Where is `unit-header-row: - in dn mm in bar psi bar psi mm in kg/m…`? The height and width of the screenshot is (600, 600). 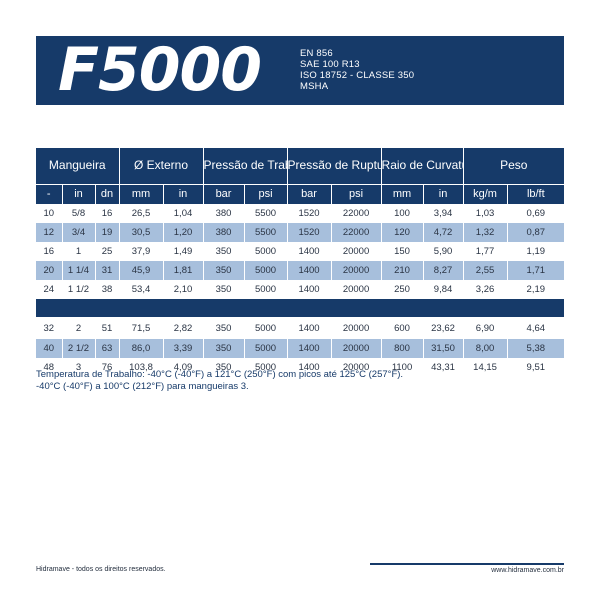 unit-header-row: - in dn mm in bar psi bar psi mm in kg/m… is located at coordinates (300, 193).